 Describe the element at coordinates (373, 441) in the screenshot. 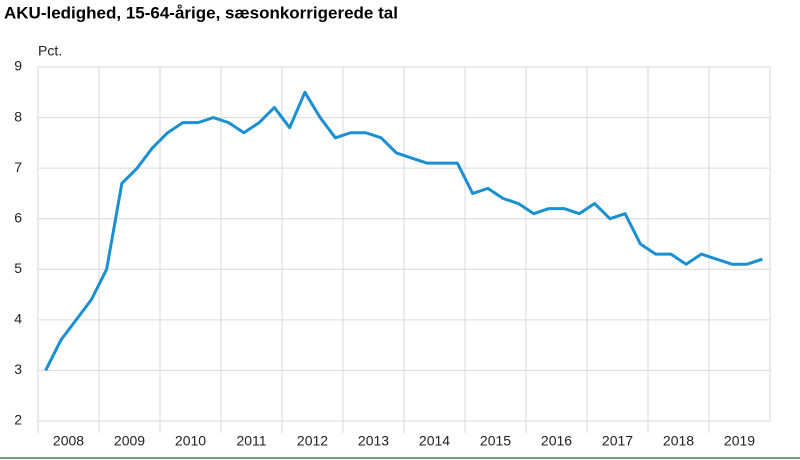

I see `x-tick-label: 2013` at that location.